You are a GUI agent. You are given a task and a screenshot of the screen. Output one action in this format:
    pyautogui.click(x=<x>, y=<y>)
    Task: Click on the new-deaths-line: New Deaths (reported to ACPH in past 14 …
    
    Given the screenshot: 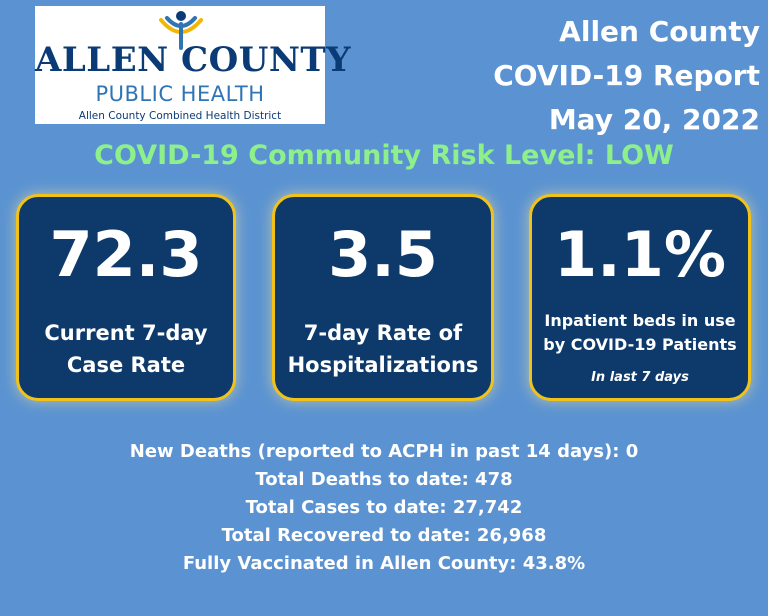 What is the action you would take?
    pyautogui.click(x=384, y=451)
    